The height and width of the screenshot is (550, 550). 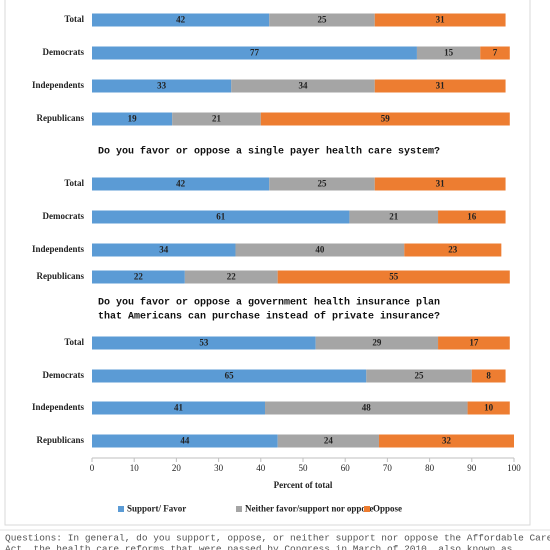 I want to click on value-label: 41, so click(x=179, y=408).